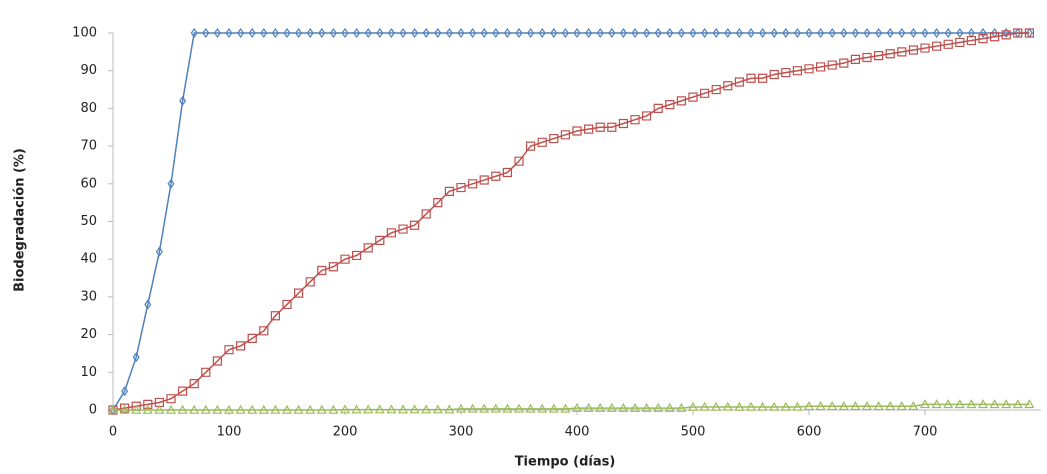 The image size is (1047, 474). Describe the element at coordinates (345, 432) in the screenshot. I see `x-tick-label: 200` at that location.